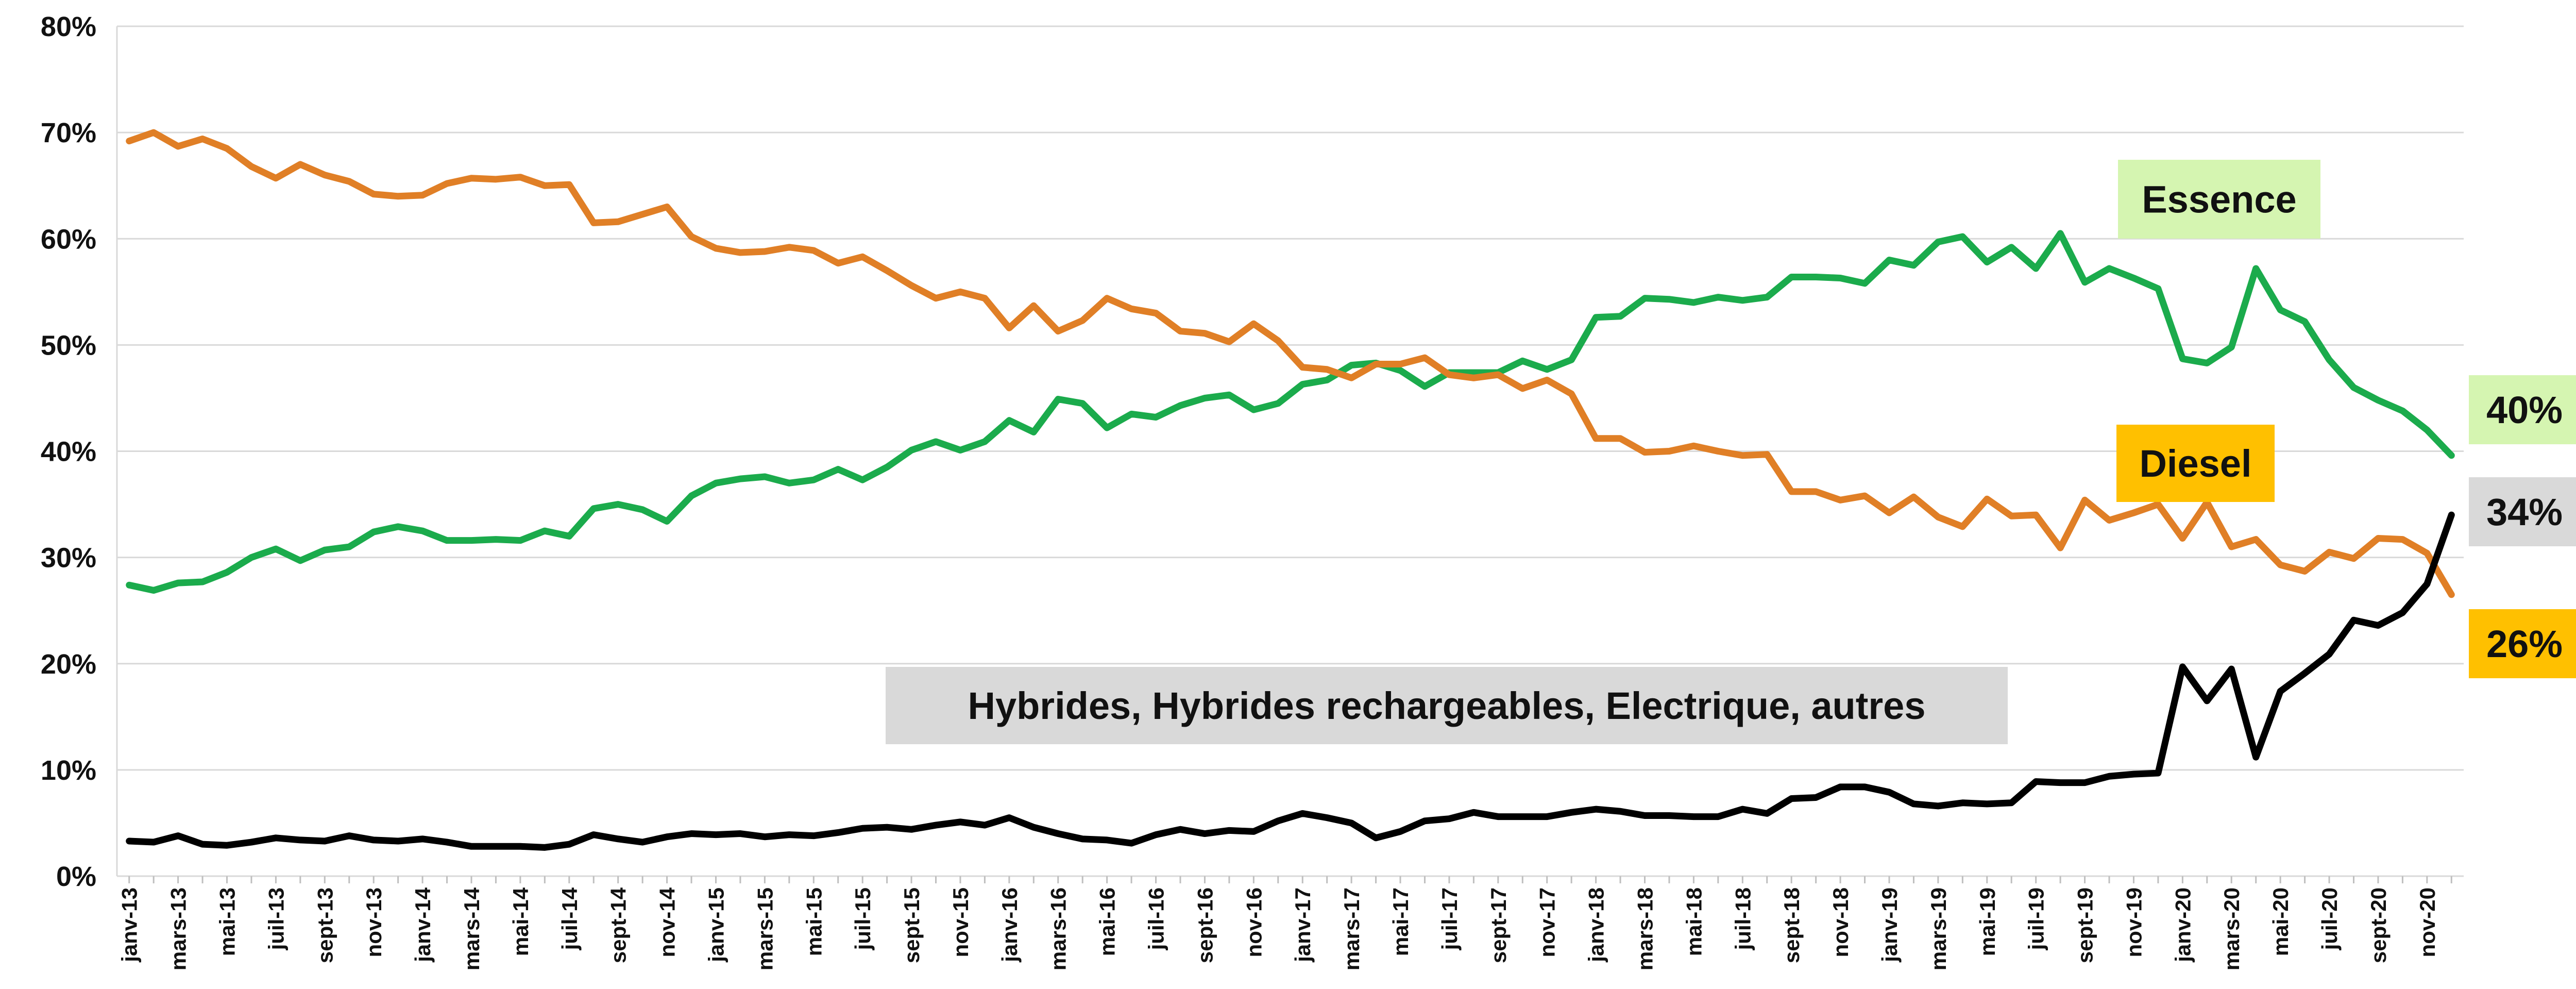 The width and height of the screenshot is (2576, 989). I want to click on x-tick-label: nov-13, so click(374, 922).